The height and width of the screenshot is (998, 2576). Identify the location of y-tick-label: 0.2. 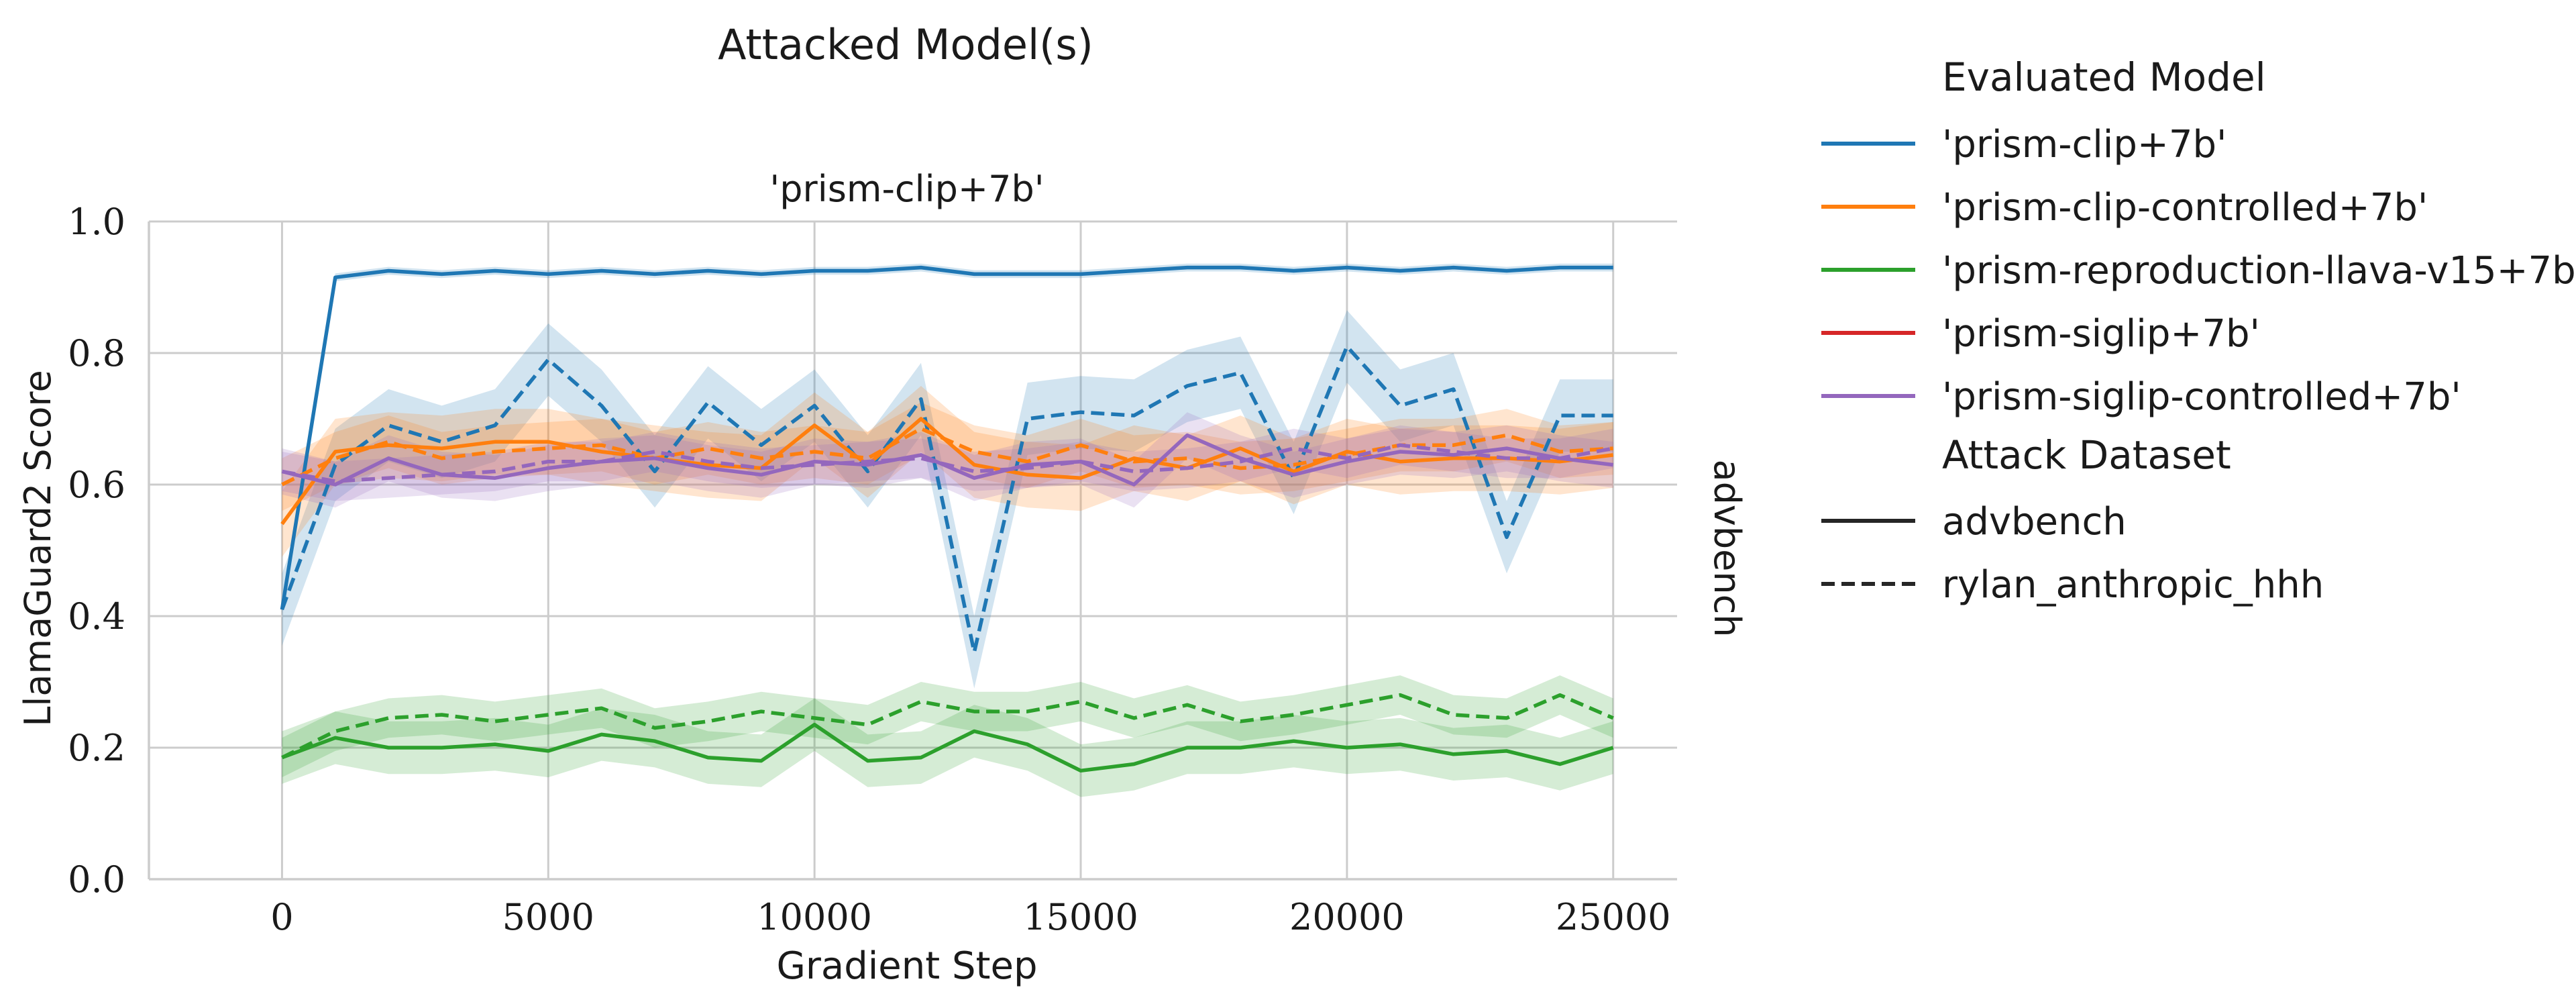
(96, 748).